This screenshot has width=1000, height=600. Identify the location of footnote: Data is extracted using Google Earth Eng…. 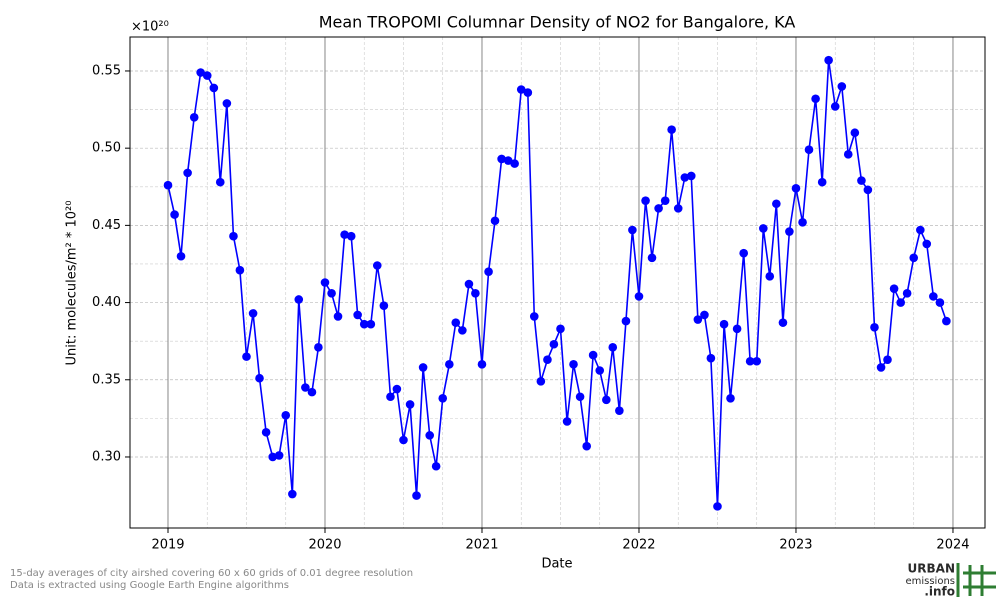
(149, 585).